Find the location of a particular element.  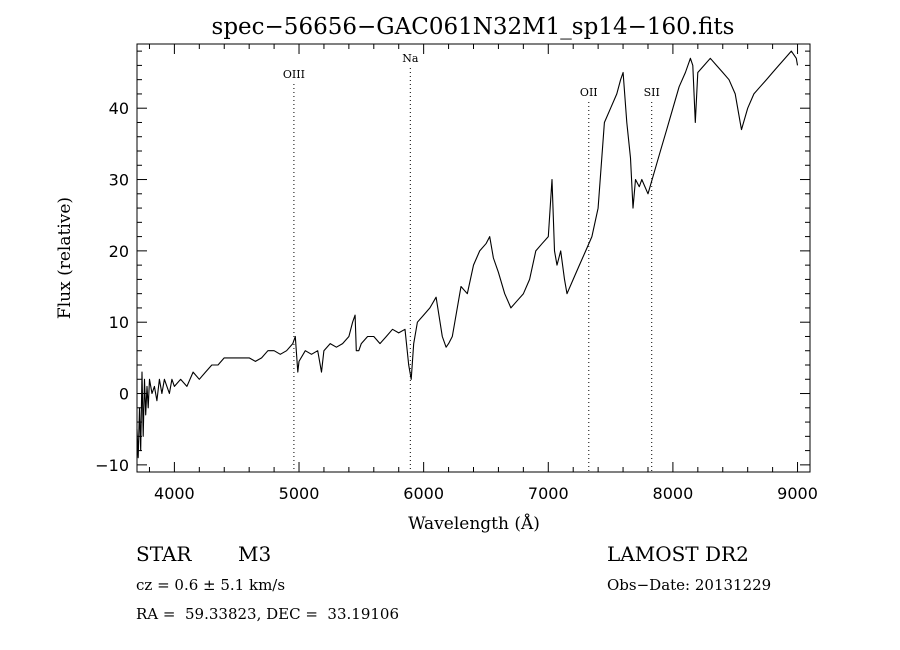

x-tick-label: 7000 is located at coordinates (548, 493).